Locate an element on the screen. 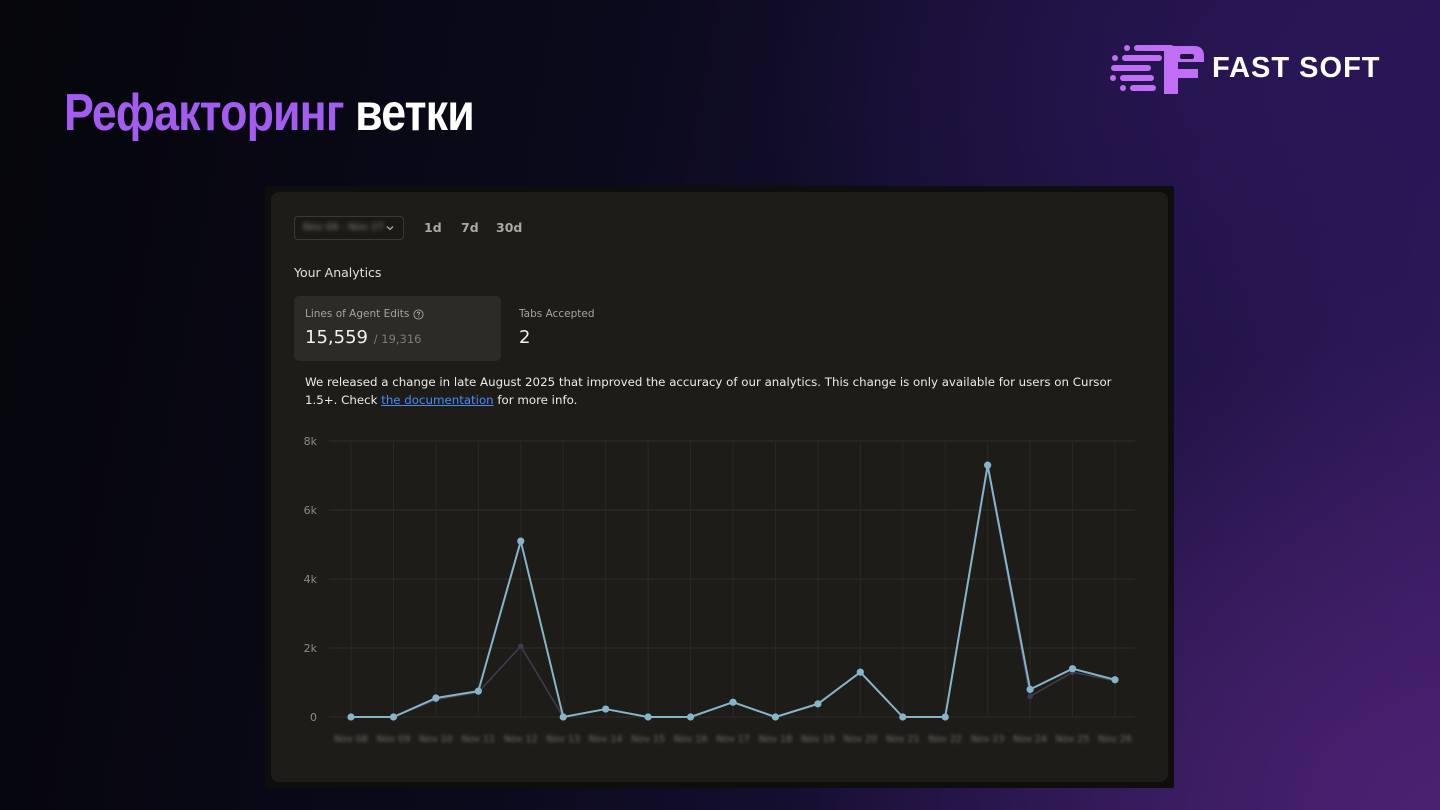 The image size is (1440, 810). range-1d-button: 1d is located at coordinates (433, 227).